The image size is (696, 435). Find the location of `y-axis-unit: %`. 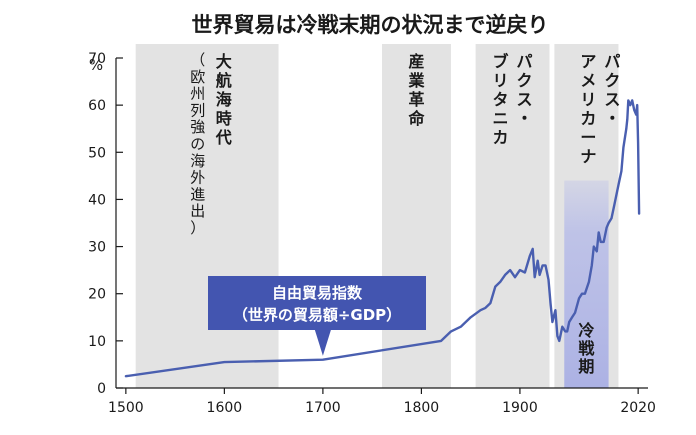

y-axis-unit: % is located at coordinates (96, 65).